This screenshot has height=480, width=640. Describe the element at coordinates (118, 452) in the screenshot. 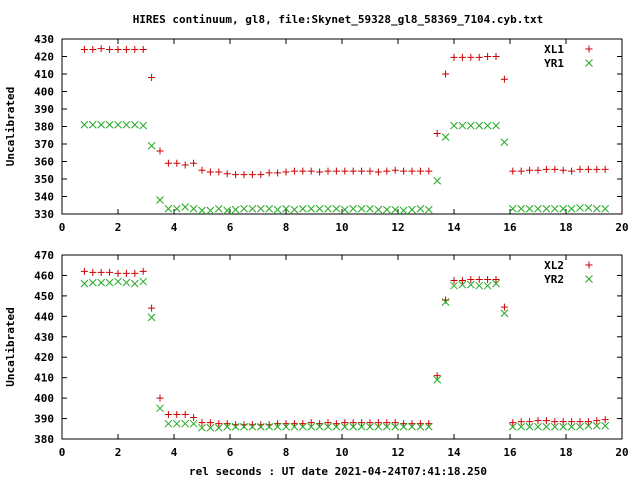

I see `x-tick-label: 2` at that location.